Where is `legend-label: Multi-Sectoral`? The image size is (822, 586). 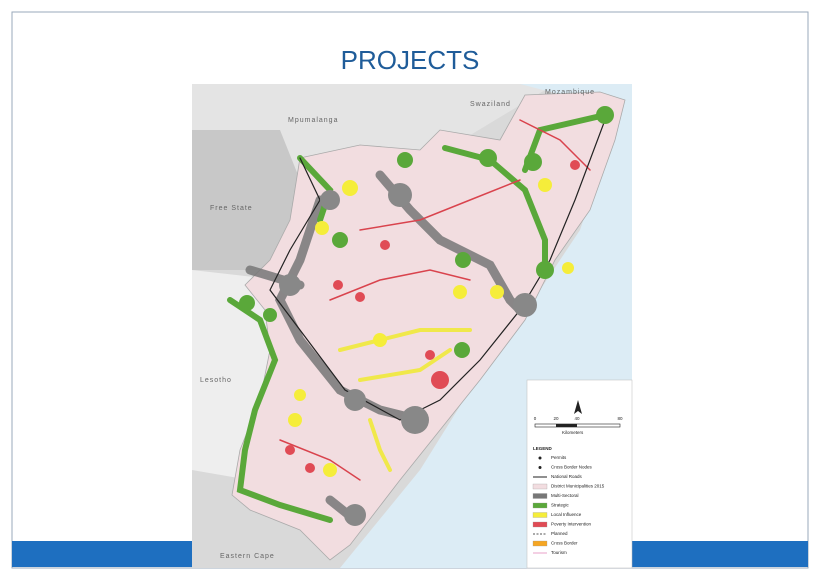
legend-label: Multi-Sectoral is located at coordinates (565, 495).